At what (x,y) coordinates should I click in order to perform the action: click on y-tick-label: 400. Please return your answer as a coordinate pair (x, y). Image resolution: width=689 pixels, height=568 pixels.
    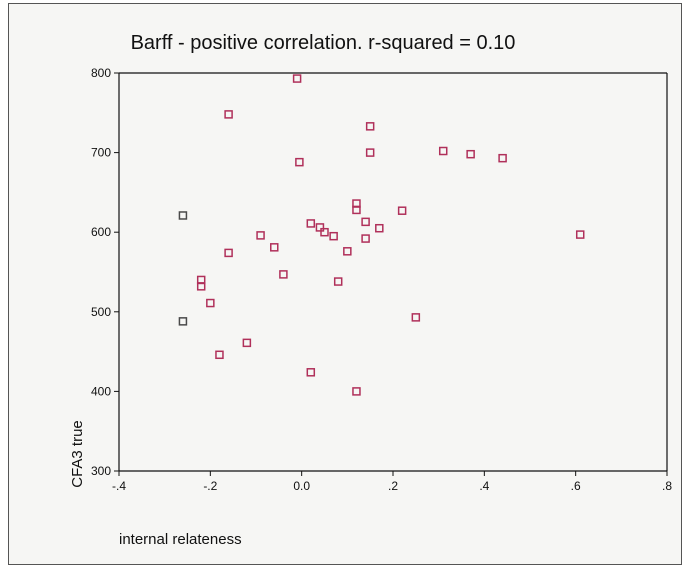
    Looking at the image, I should click on (101, 391).